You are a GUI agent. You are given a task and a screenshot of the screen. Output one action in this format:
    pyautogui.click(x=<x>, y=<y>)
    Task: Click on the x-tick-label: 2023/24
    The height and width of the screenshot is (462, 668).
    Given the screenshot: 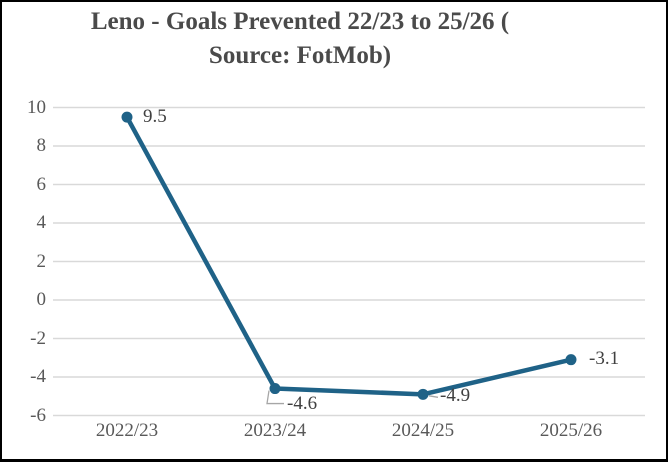 What is the action you would take?
    pyautogui.click(x=275, y=430)
    